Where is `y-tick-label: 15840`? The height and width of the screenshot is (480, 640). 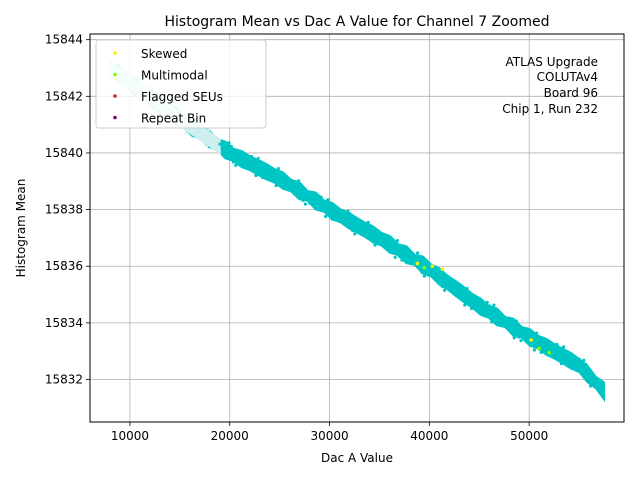
y-tick-label: 15840 is located at coordinates (64, 153).